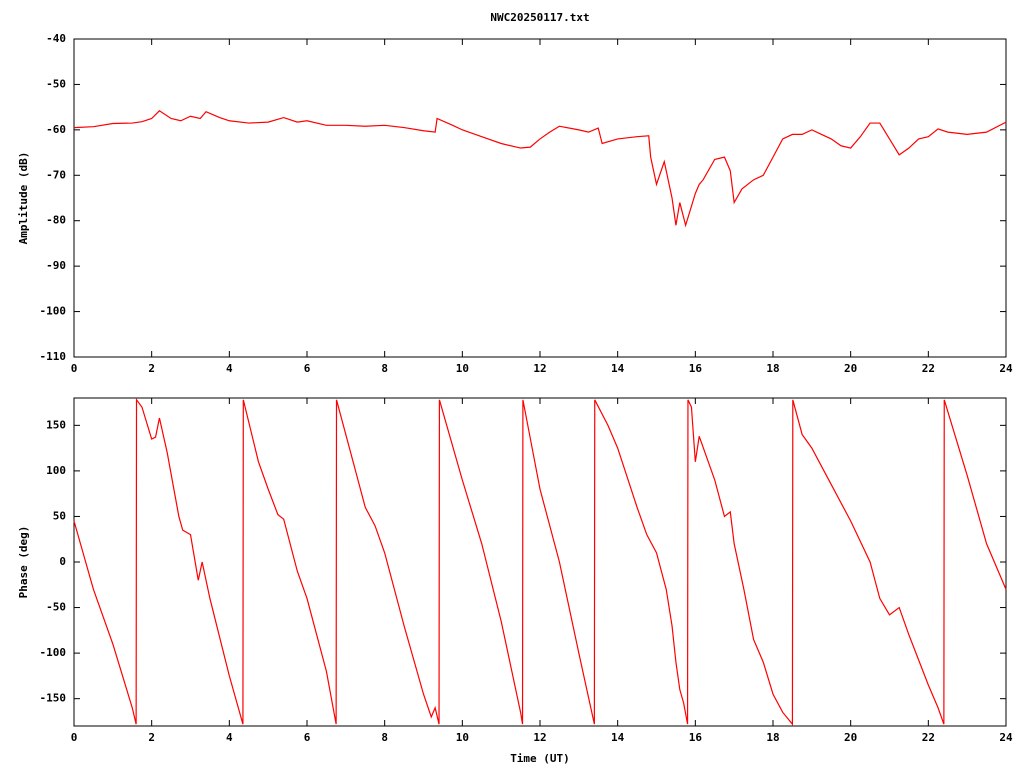  What do you see at coordinates (56, 38) in the screenshot?
I see `y-tick-label: -40` at bounding box center [56, 38].